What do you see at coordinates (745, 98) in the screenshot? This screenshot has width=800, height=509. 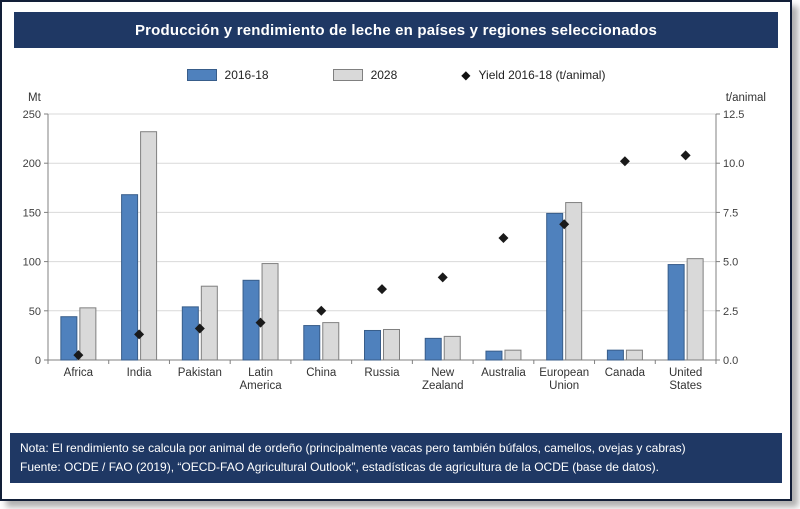 I see `right-axis-unit: t/animal` at bounding box center [745, 98].